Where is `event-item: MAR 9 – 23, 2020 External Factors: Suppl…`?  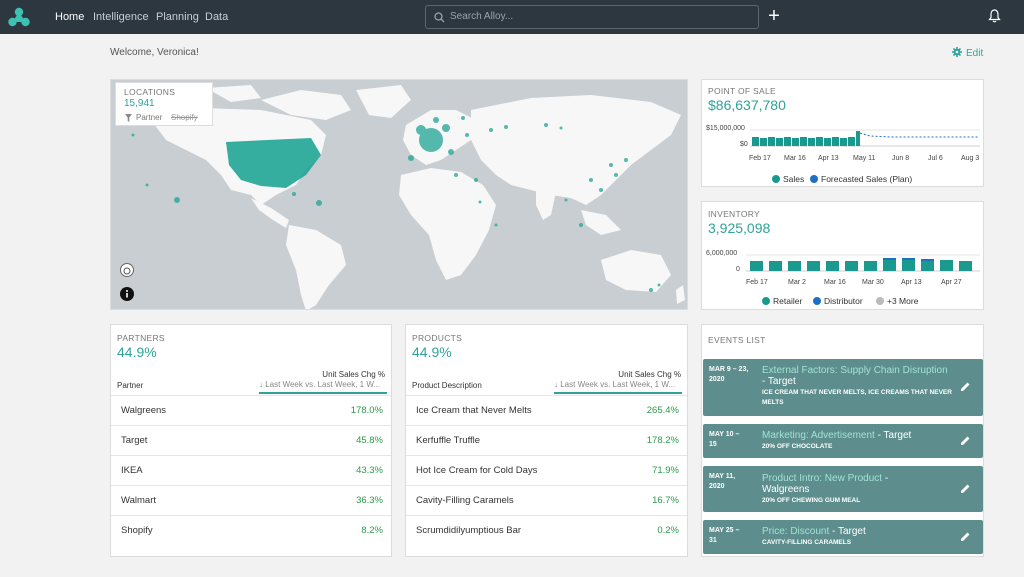
event-item: MAR 9 – 23, 2020 External Factors: Suppl… is located at coordinates (843, 387).